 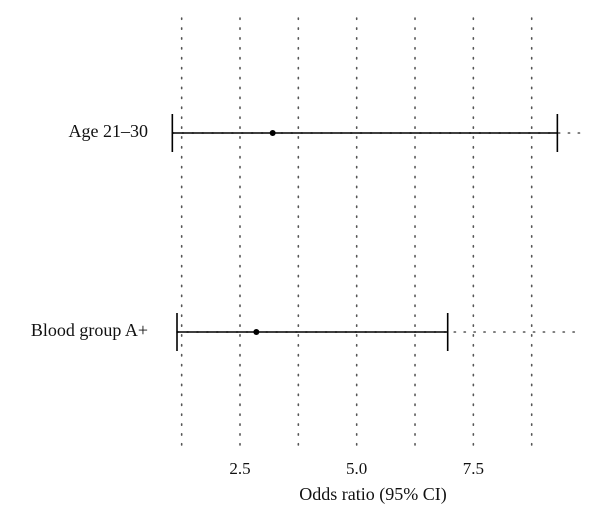 What do you see at coordinates (239, 468) in the screenshot?
I see `x-tick-label: 2.5` at bounding box center [239, 468].